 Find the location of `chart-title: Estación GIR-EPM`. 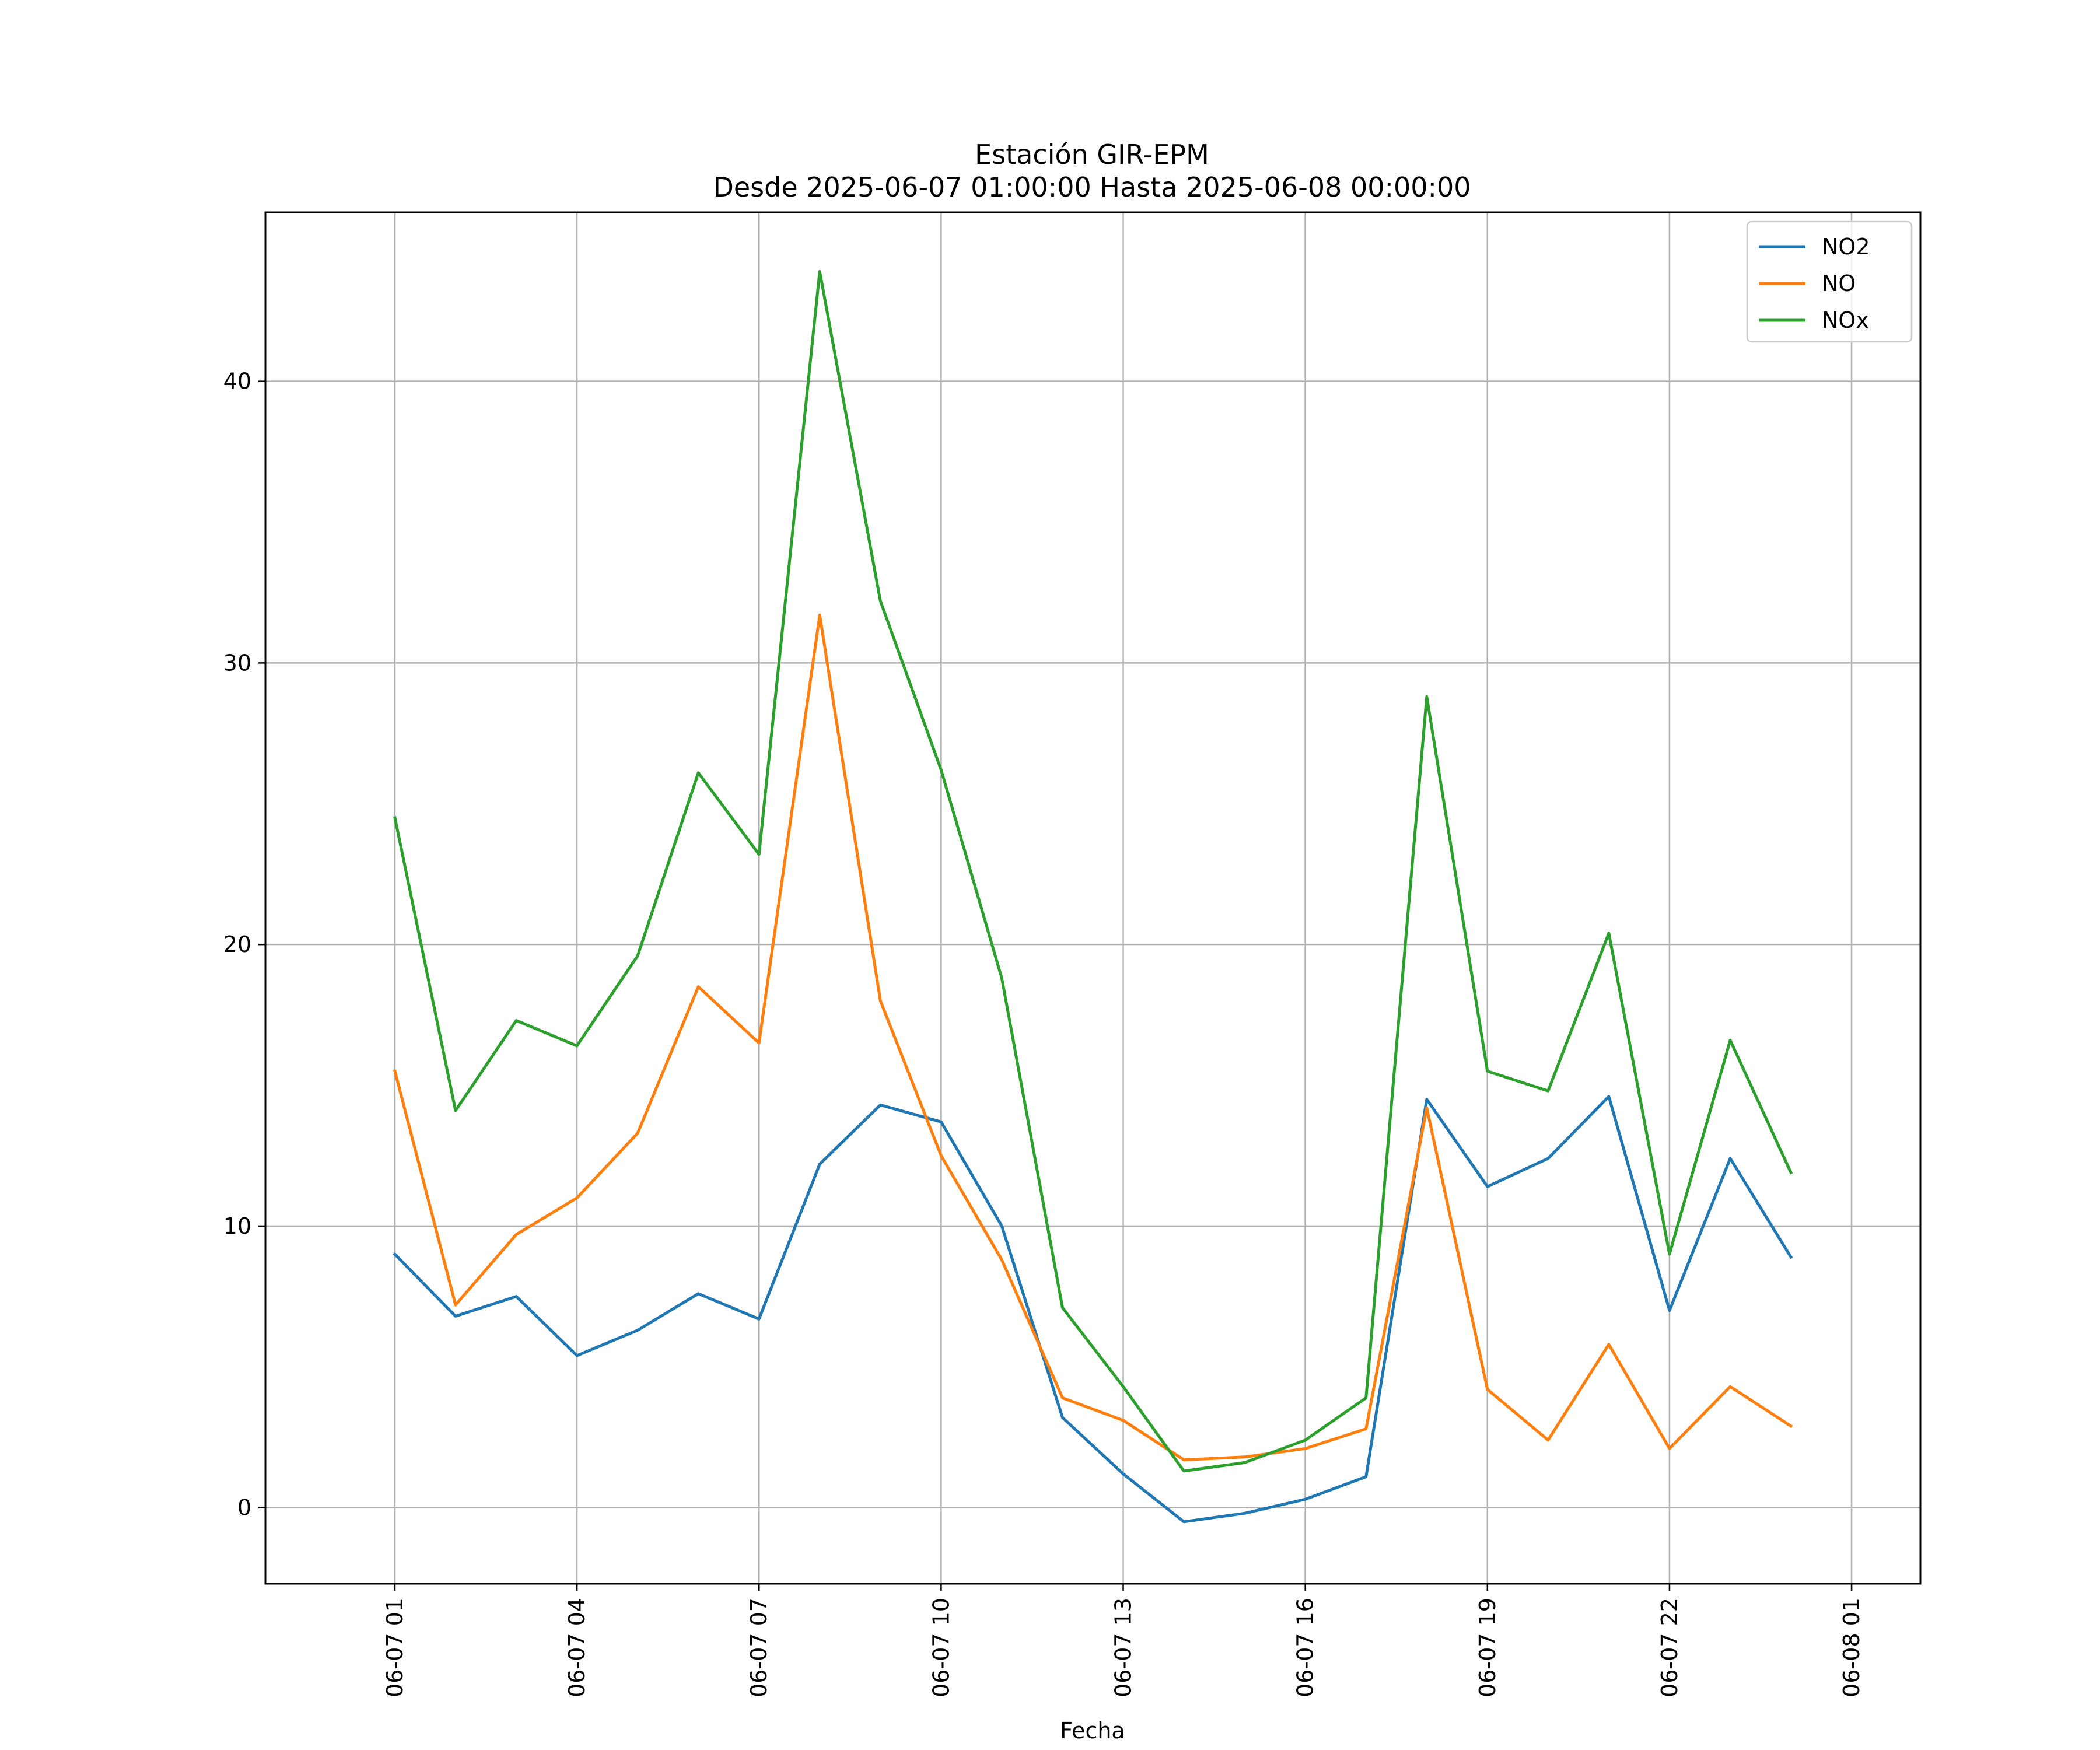

chart-title: Estación GIR-EPM is located at coordinates (1092, 154).